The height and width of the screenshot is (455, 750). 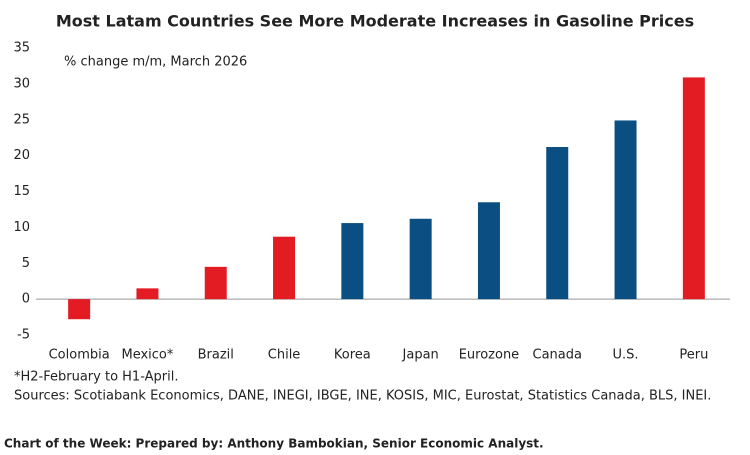 What do you see at coordinates (147, 355) in the screenshot?
I see `x-tick-label: Mexico*` at bounding box center [147, 355].